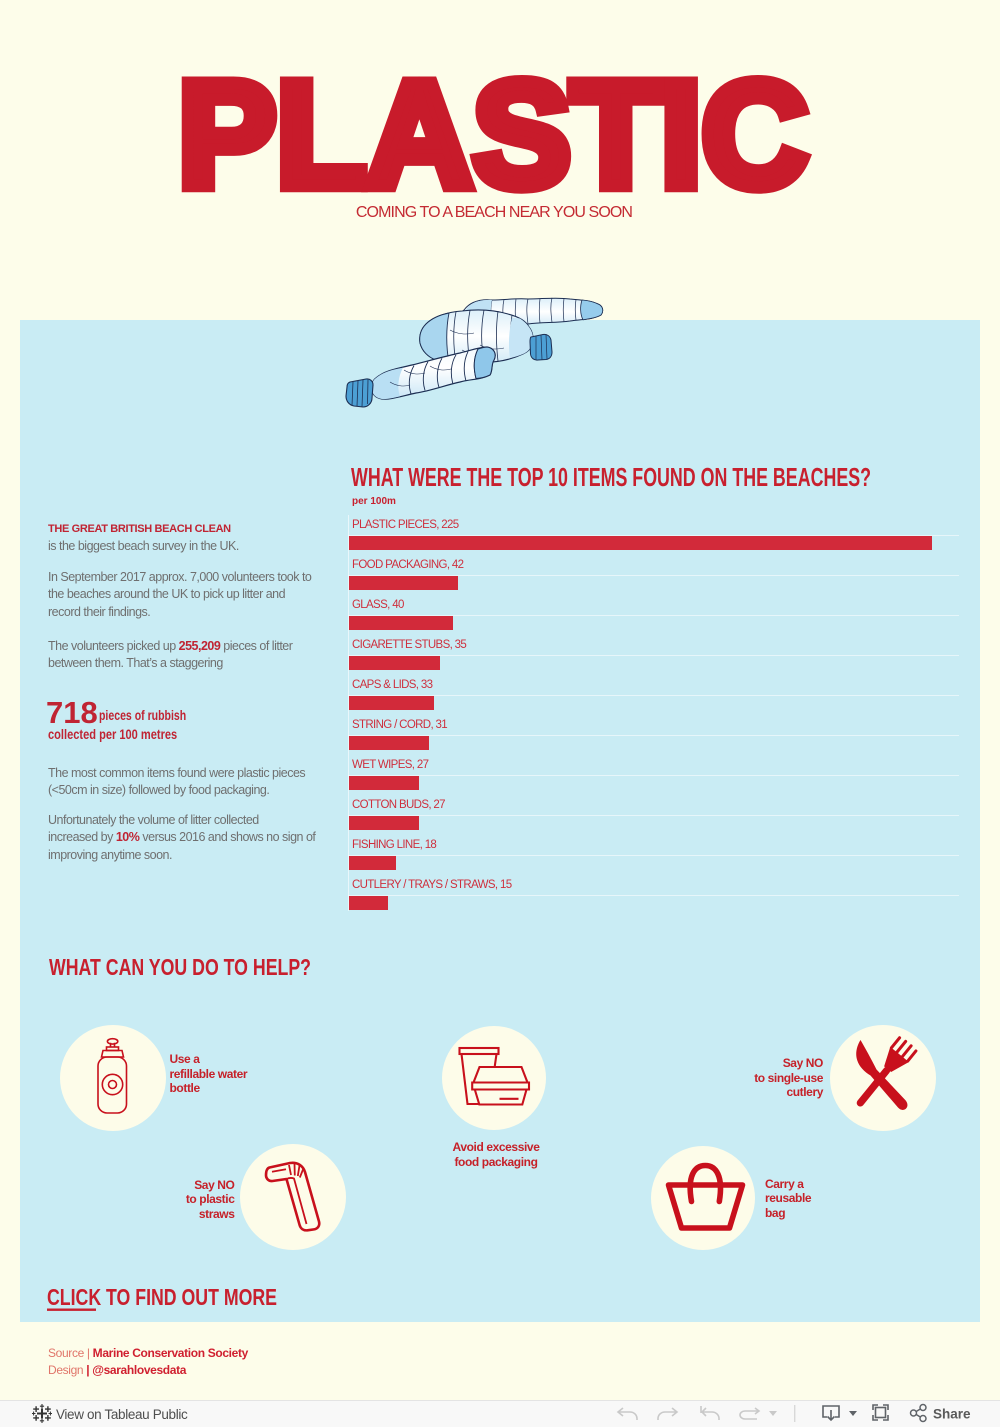 The height and width of the screenshot is (1427, 1000). What do you see at coordinates (180, 967) in the screenshot?
I see `svg-text: WHAT CAN YOU DO TO HELP?` at bounding box center [180, 967].